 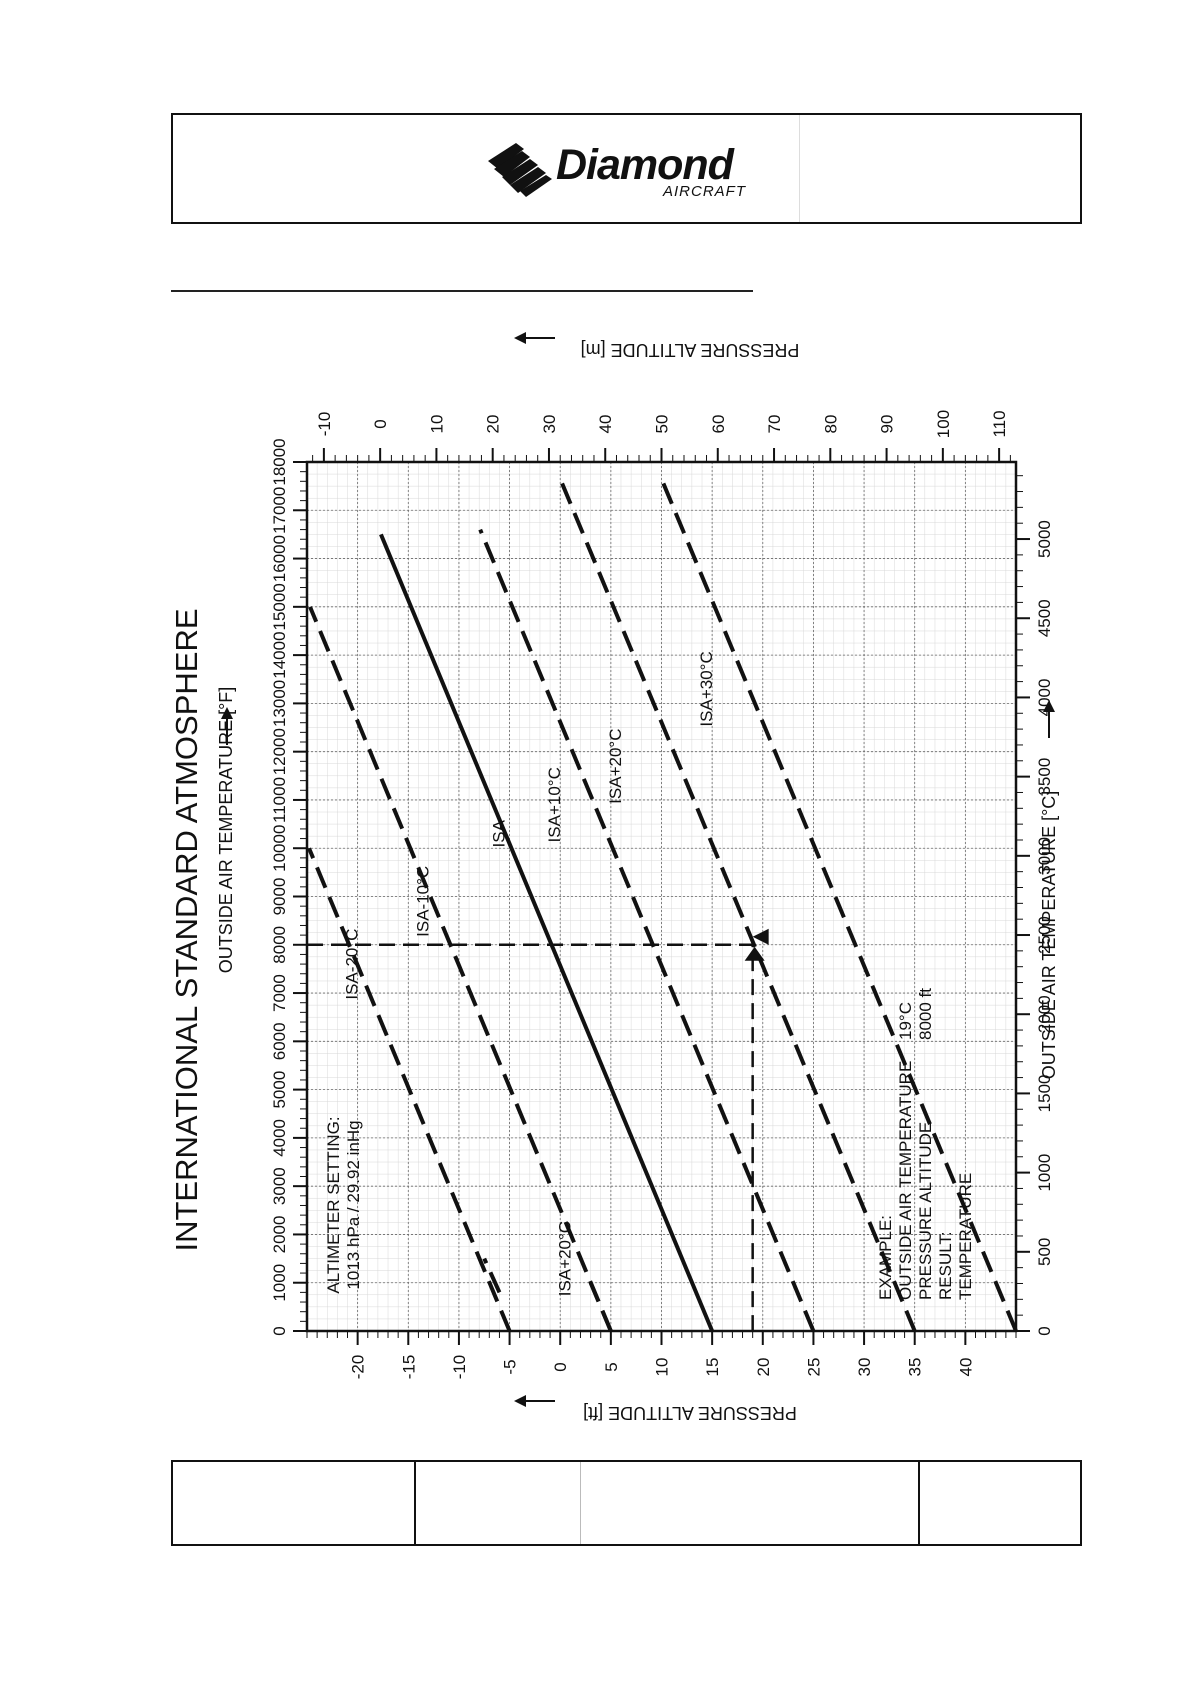 What do you see at coordinates (712, 1367) in the screenshot?
I see `c-tick-label: 15` at bounding box center [712, 1367].